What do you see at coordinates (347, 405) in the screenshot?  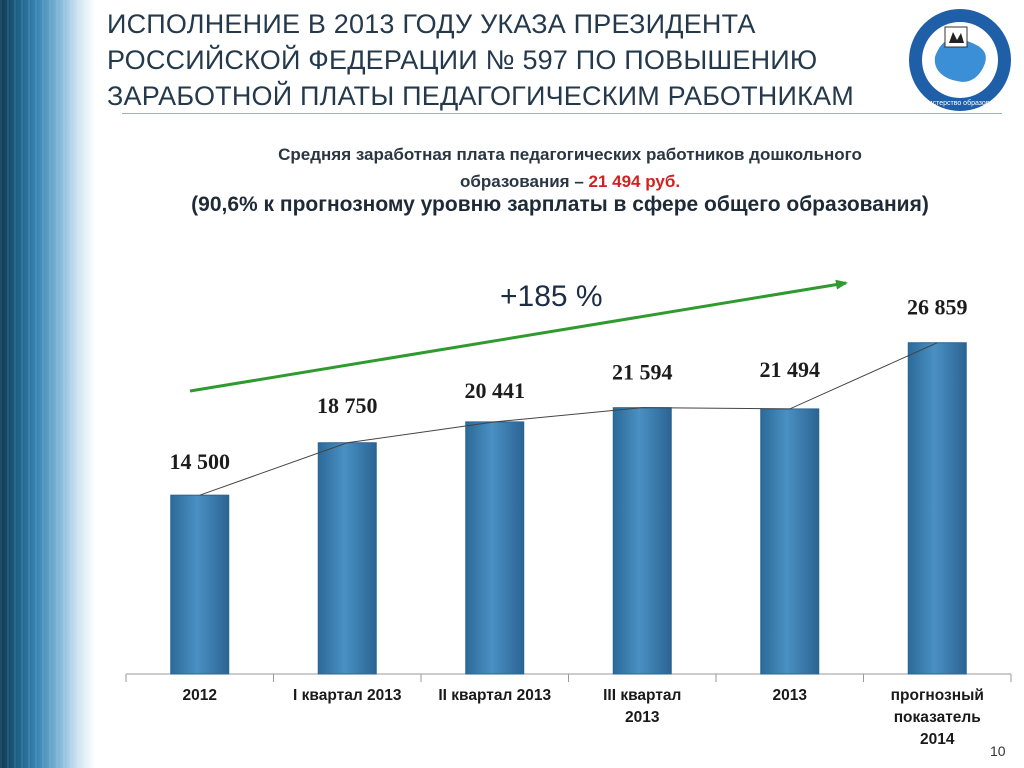 I see `value-label: 18 750` at bounding box center [347, 405].